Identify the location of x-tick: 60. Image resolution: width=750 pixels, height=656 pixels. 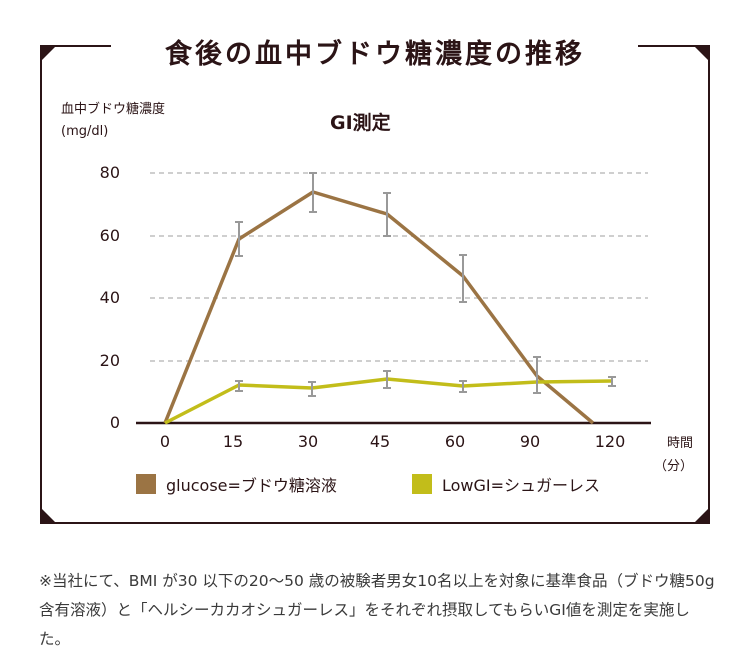
(455, 441).